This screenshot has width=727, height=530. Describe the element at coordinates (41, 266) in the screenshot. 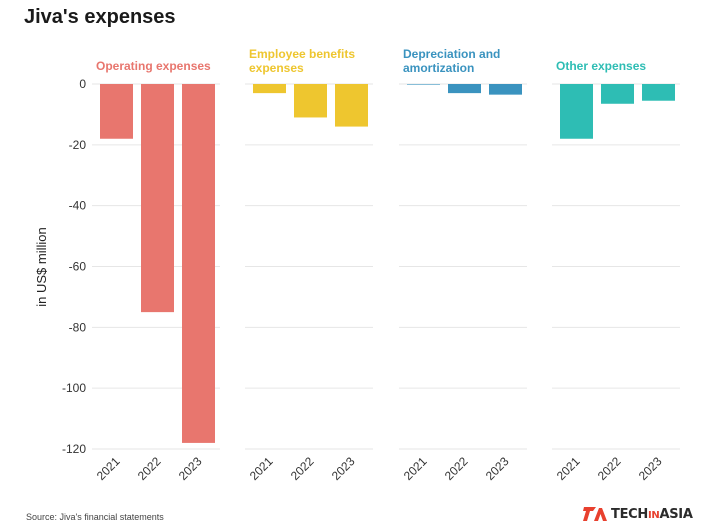

I see `y-axis-title: in US$ million` at that location.